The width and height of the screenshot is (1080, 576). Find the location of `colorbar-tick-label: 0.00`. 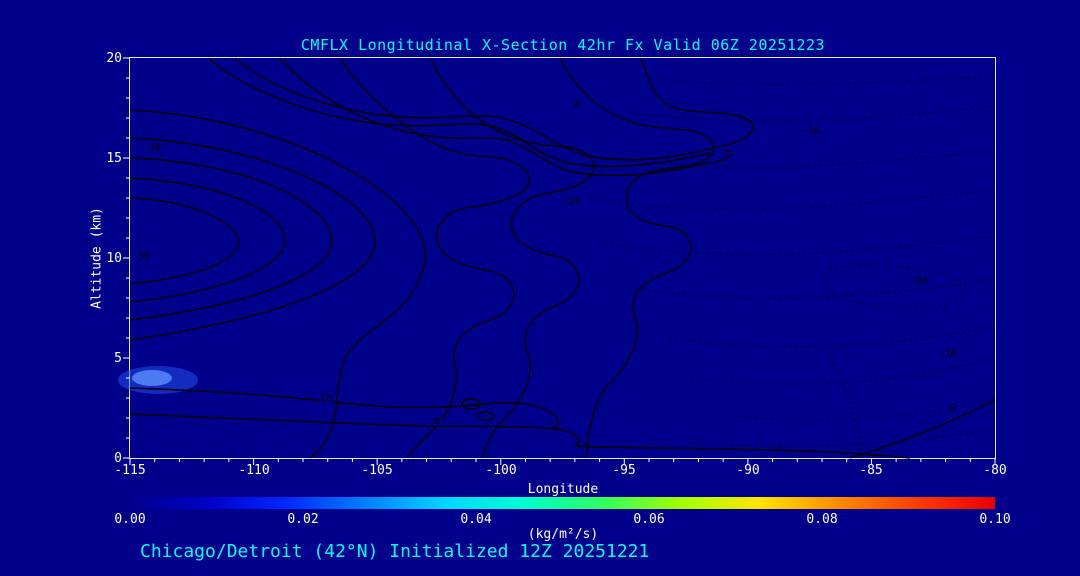

colorbar-tick-label: 0.00 is located at coordinates (130, 519).